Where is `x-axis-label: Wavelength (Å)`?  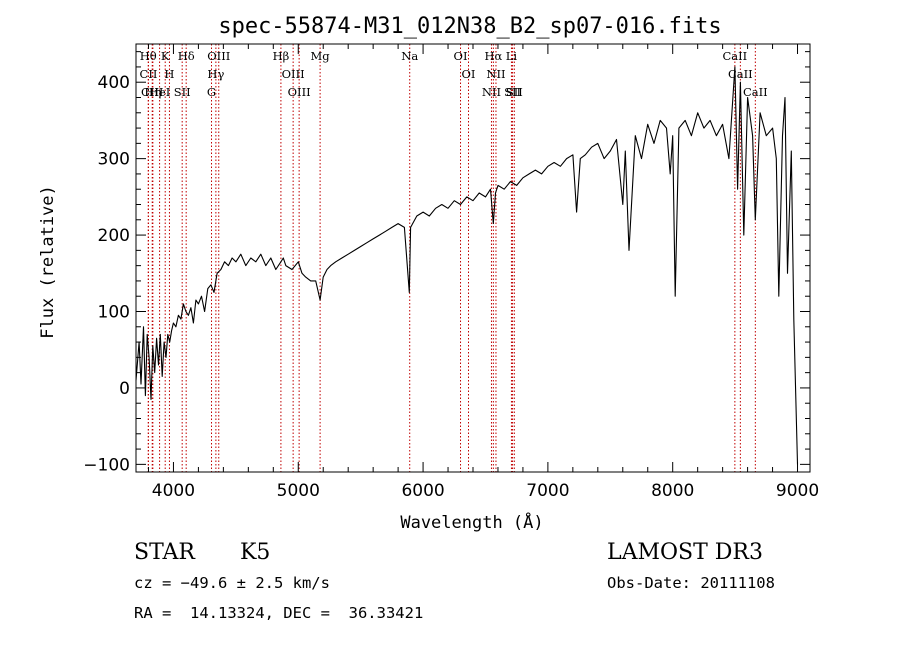 x-axis-label: Wavelength (Å) is located at coordinates (471, 522).